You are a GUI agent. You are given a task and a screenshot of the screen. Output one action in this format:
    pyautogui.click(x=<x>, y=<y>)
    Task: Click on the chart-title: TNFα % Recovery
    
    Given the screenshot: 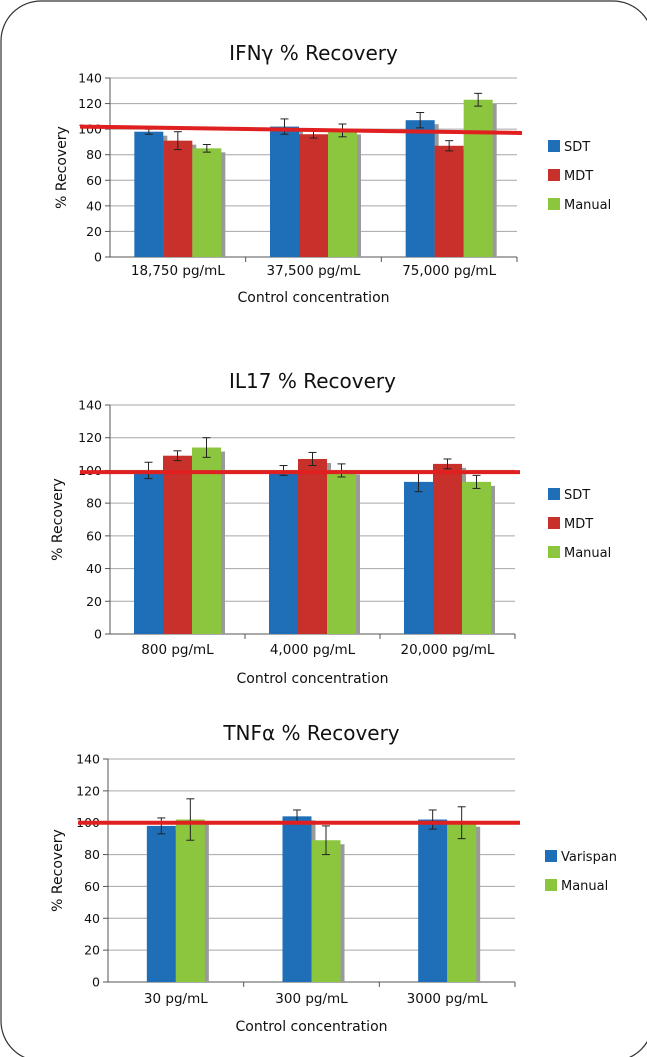 What is the action you would take?
    pyautogui.click(x=310, y=733)
    